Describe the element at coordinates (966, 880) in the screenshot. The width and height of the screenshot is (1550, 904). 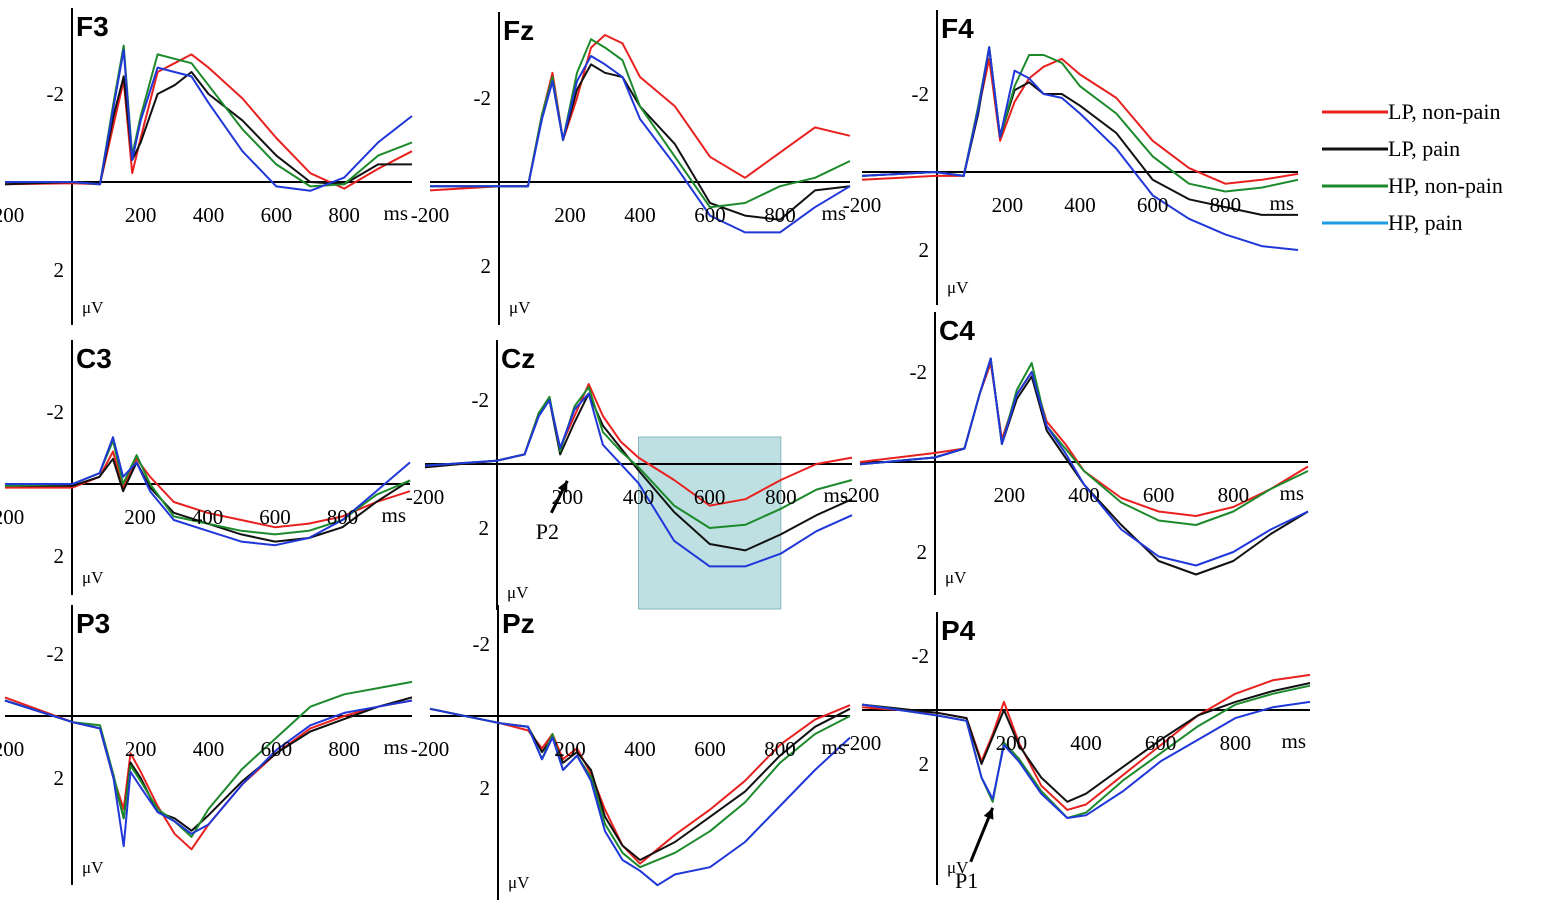
I see `annotation-label: P1` at that location.